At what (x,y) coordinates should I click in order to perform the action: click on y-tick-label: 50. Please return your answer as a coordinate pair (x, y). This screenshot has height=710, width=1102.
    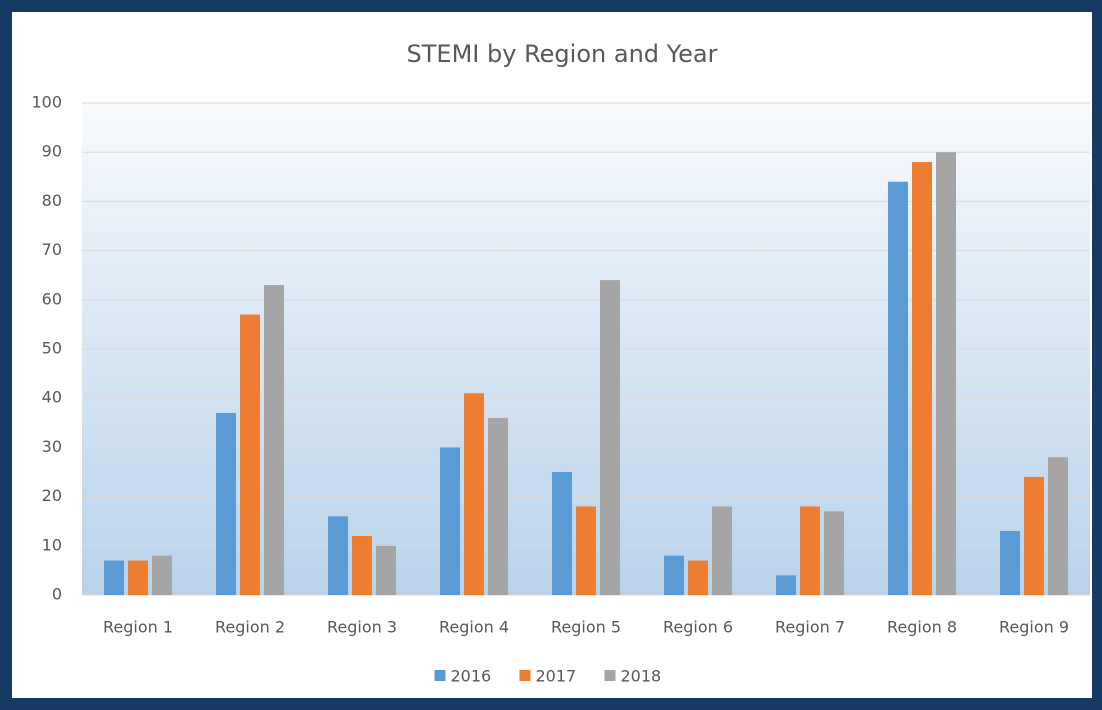
    Looking at the image, I should click on (52, 348).